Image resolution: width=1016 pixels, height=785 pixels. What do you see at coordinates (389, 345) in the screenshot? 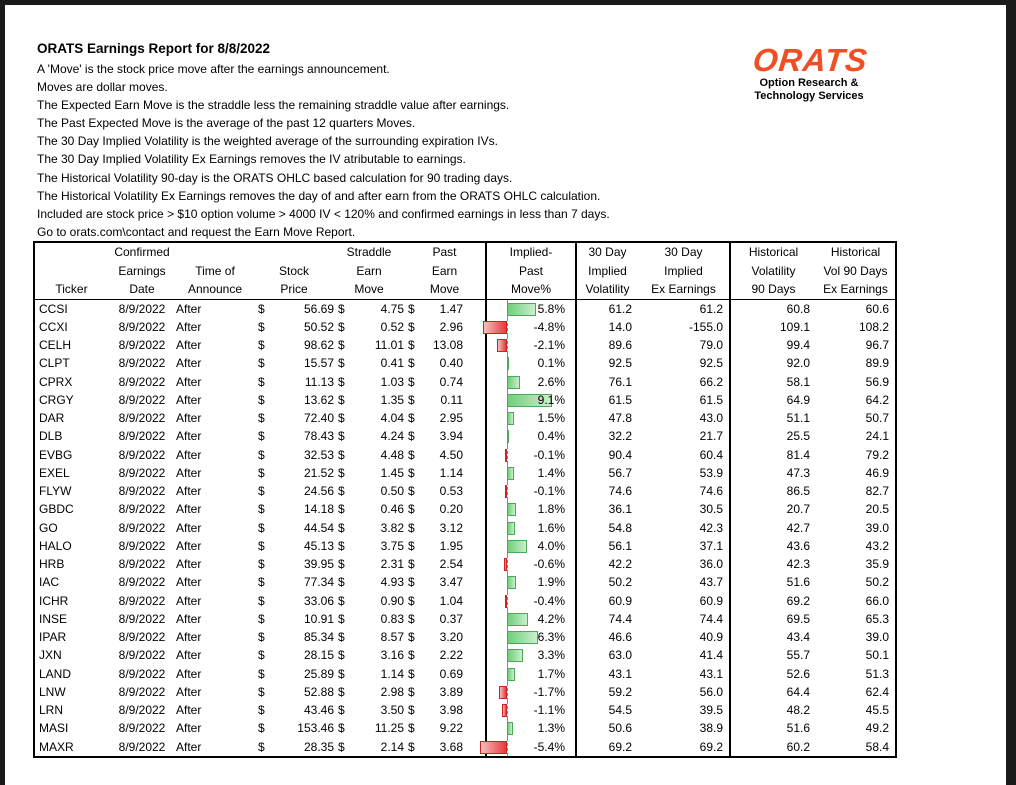
I see `straddle-cell: 11.01` at bounding box center [389, 345].